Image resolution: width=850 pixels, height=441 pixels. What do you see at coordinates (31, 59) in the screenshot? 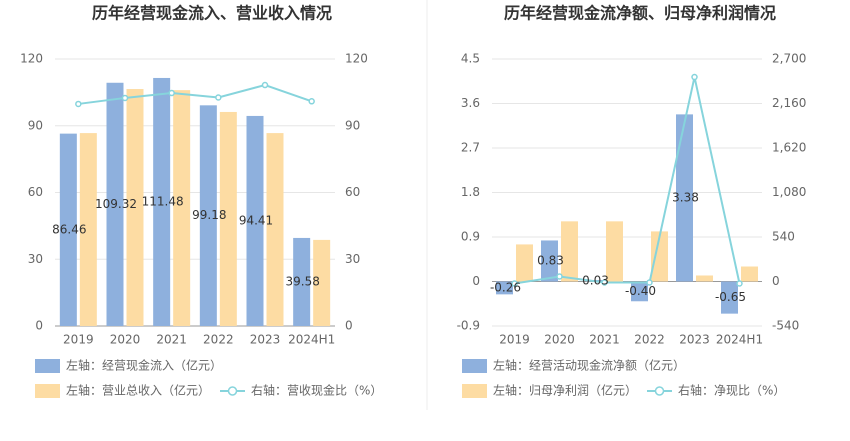
I see `y-tick-label: 120` at bounding box center [31, 59].